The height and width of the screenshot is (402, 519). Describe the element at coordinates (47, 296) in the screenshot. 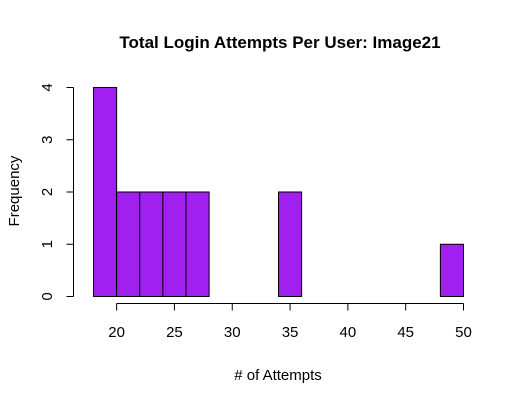

I see `y-tick-label-0: 0` at that location.